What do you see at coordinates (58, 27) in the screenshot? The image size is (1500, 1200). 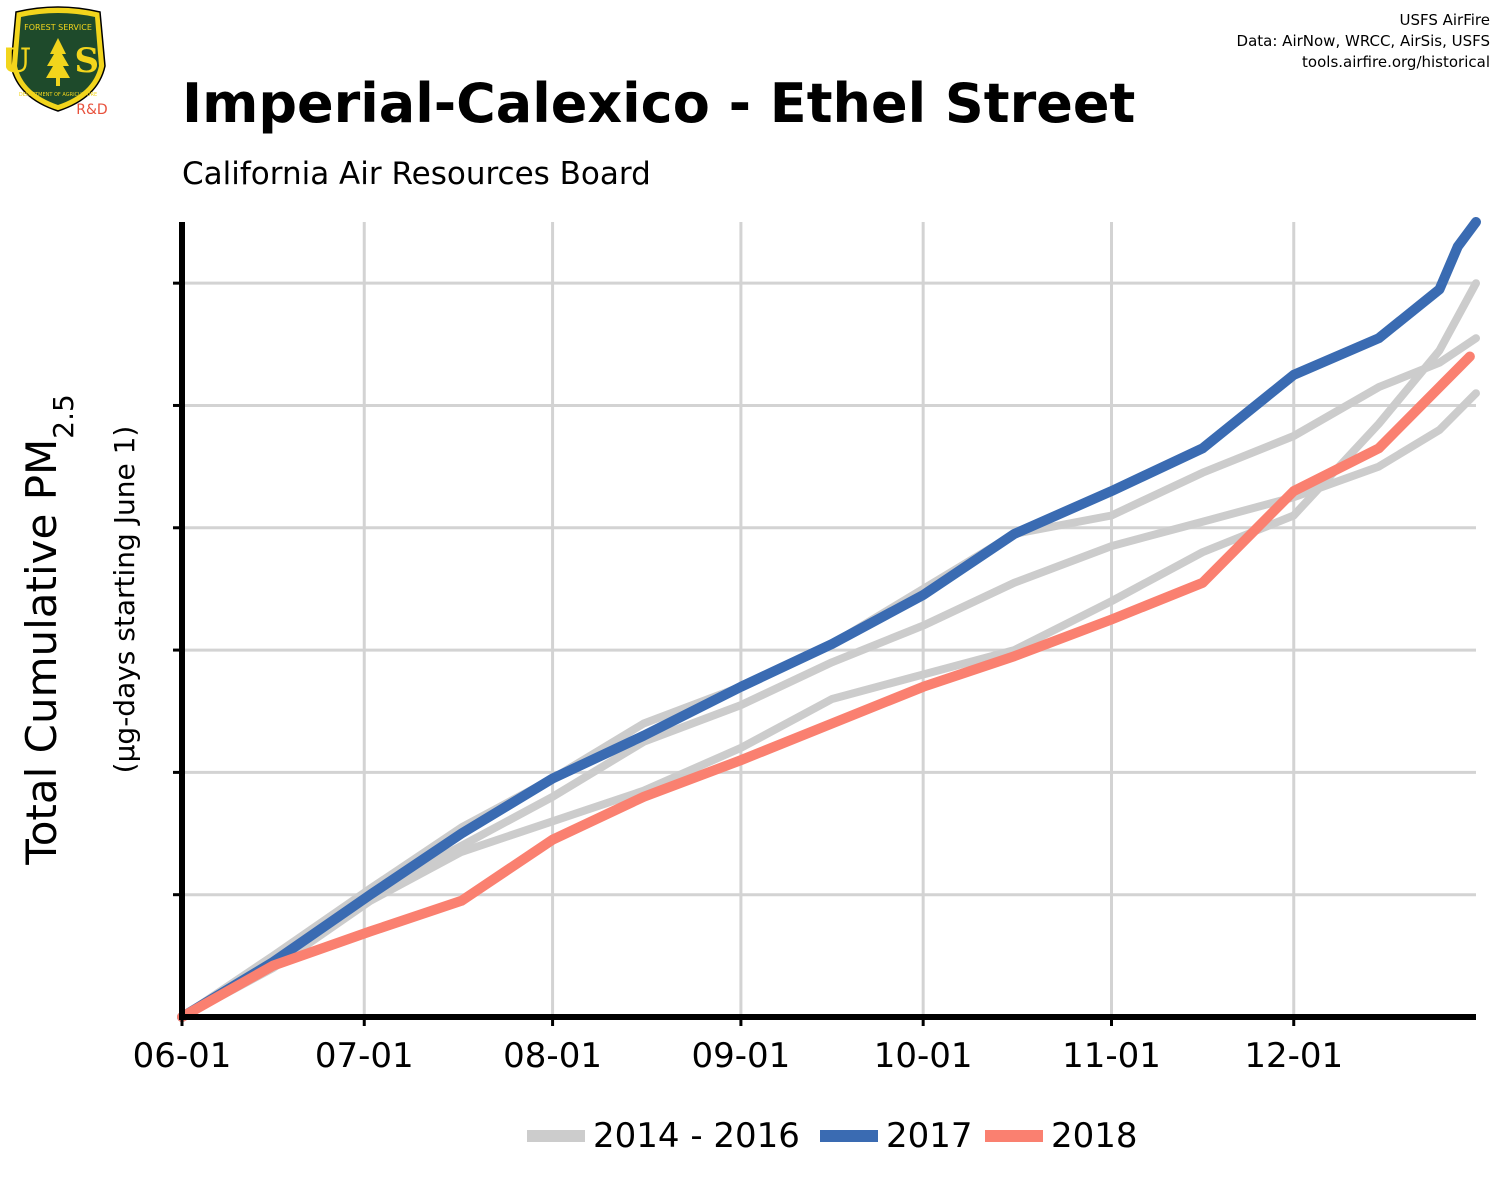 I see `logo-arc-text: FOREST SERVICE` at bounding box center [58, 27].